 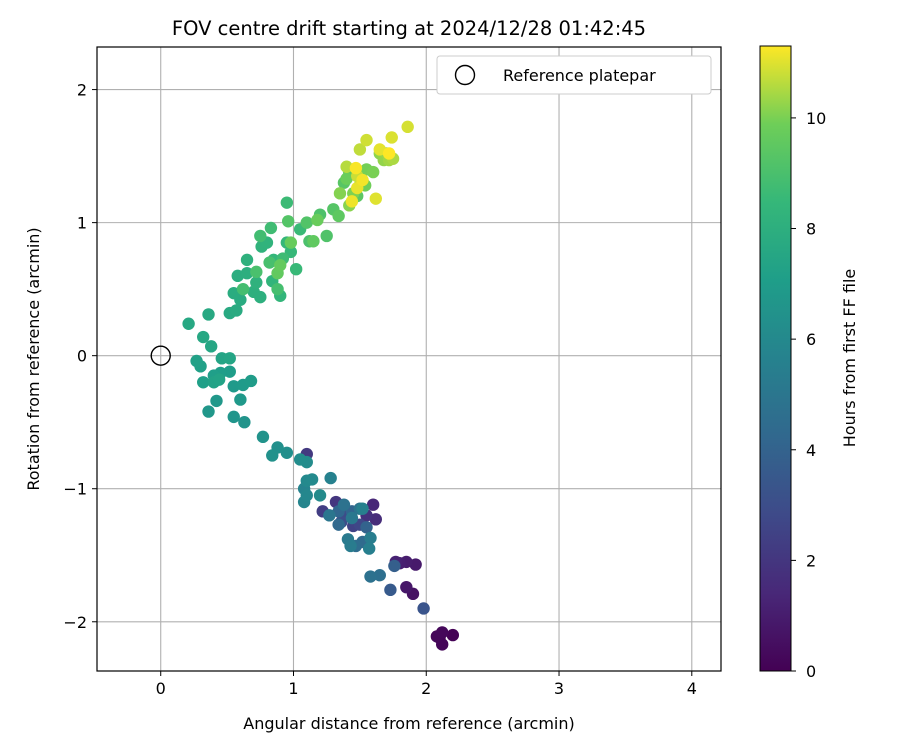 I want to click on y-tick-label: 0, so click(x=82, y=356).